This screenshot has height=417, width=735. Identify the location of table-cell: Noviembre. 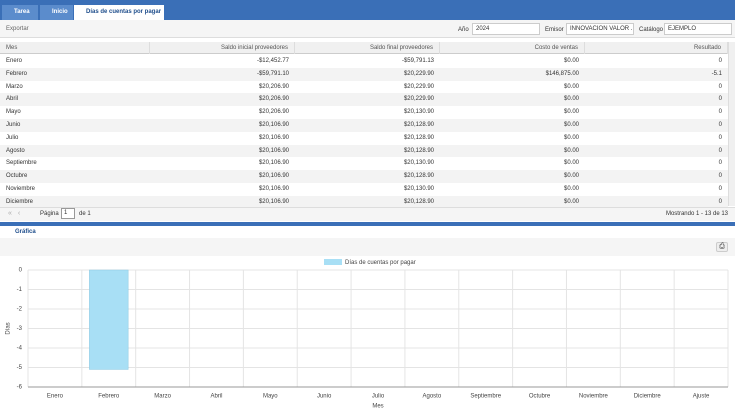
(75, 189).